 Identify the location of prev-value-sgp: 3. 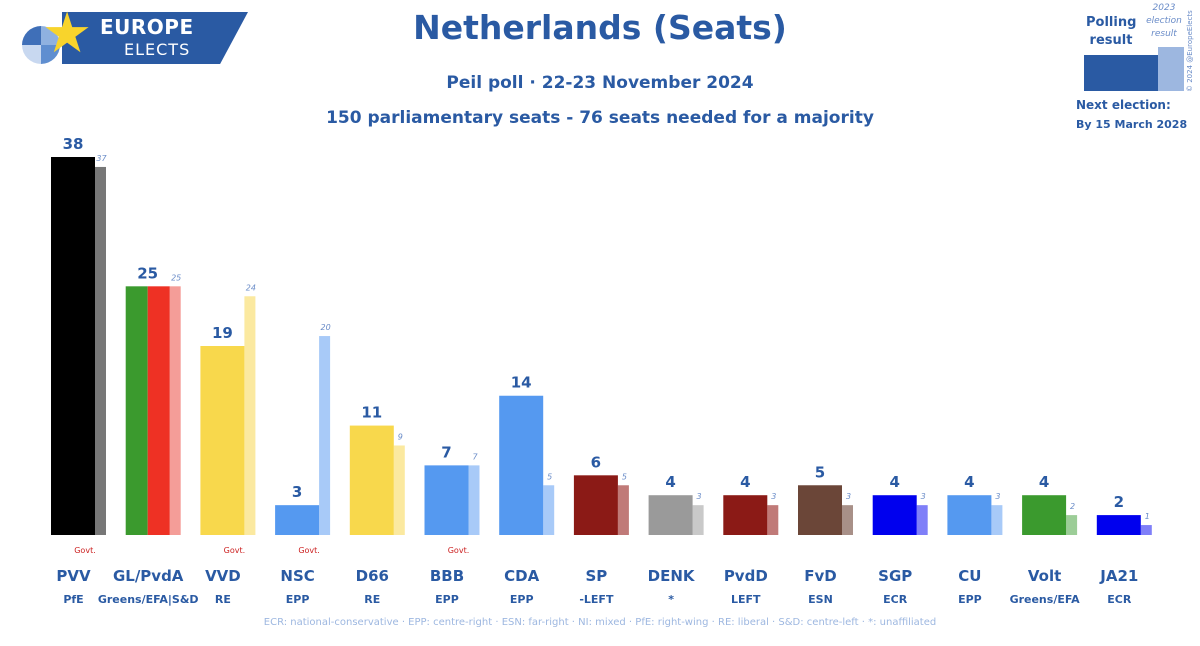
(923, 496).